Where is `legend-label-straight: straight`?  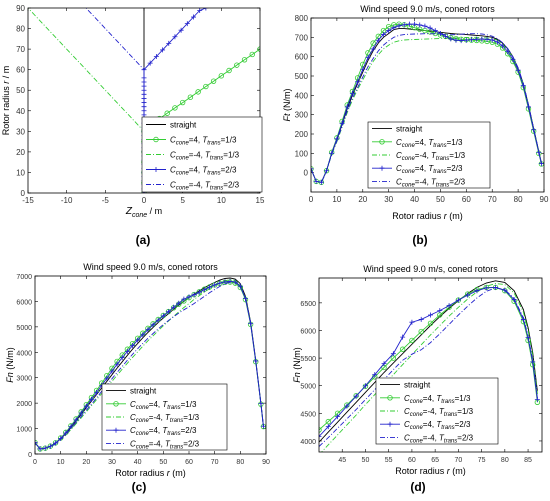
legend-label-straight: straight is located at coordinates (417, 385).